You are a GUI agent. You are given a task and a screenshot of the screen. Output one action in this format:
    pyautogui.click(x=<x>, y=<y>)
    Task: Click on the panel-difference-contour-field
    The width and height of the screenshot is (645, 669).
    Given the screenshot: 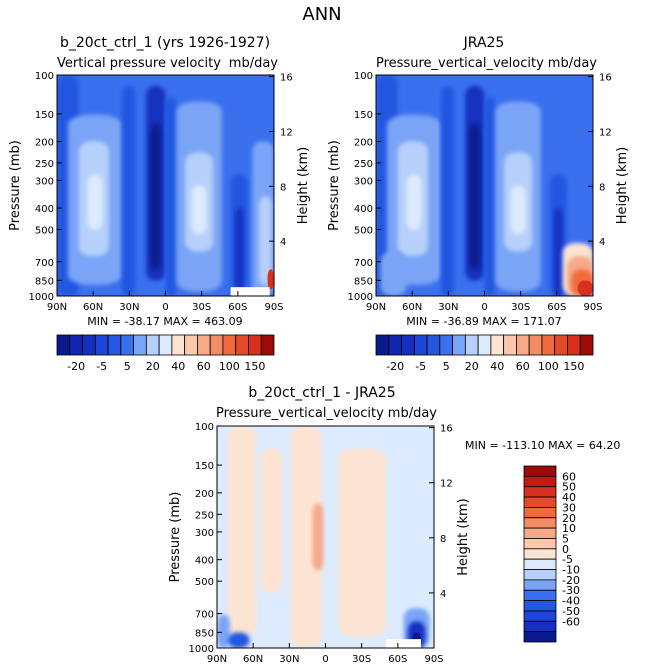 What is the action you would take?
    pyautogui.click(x=325, y=537)
    